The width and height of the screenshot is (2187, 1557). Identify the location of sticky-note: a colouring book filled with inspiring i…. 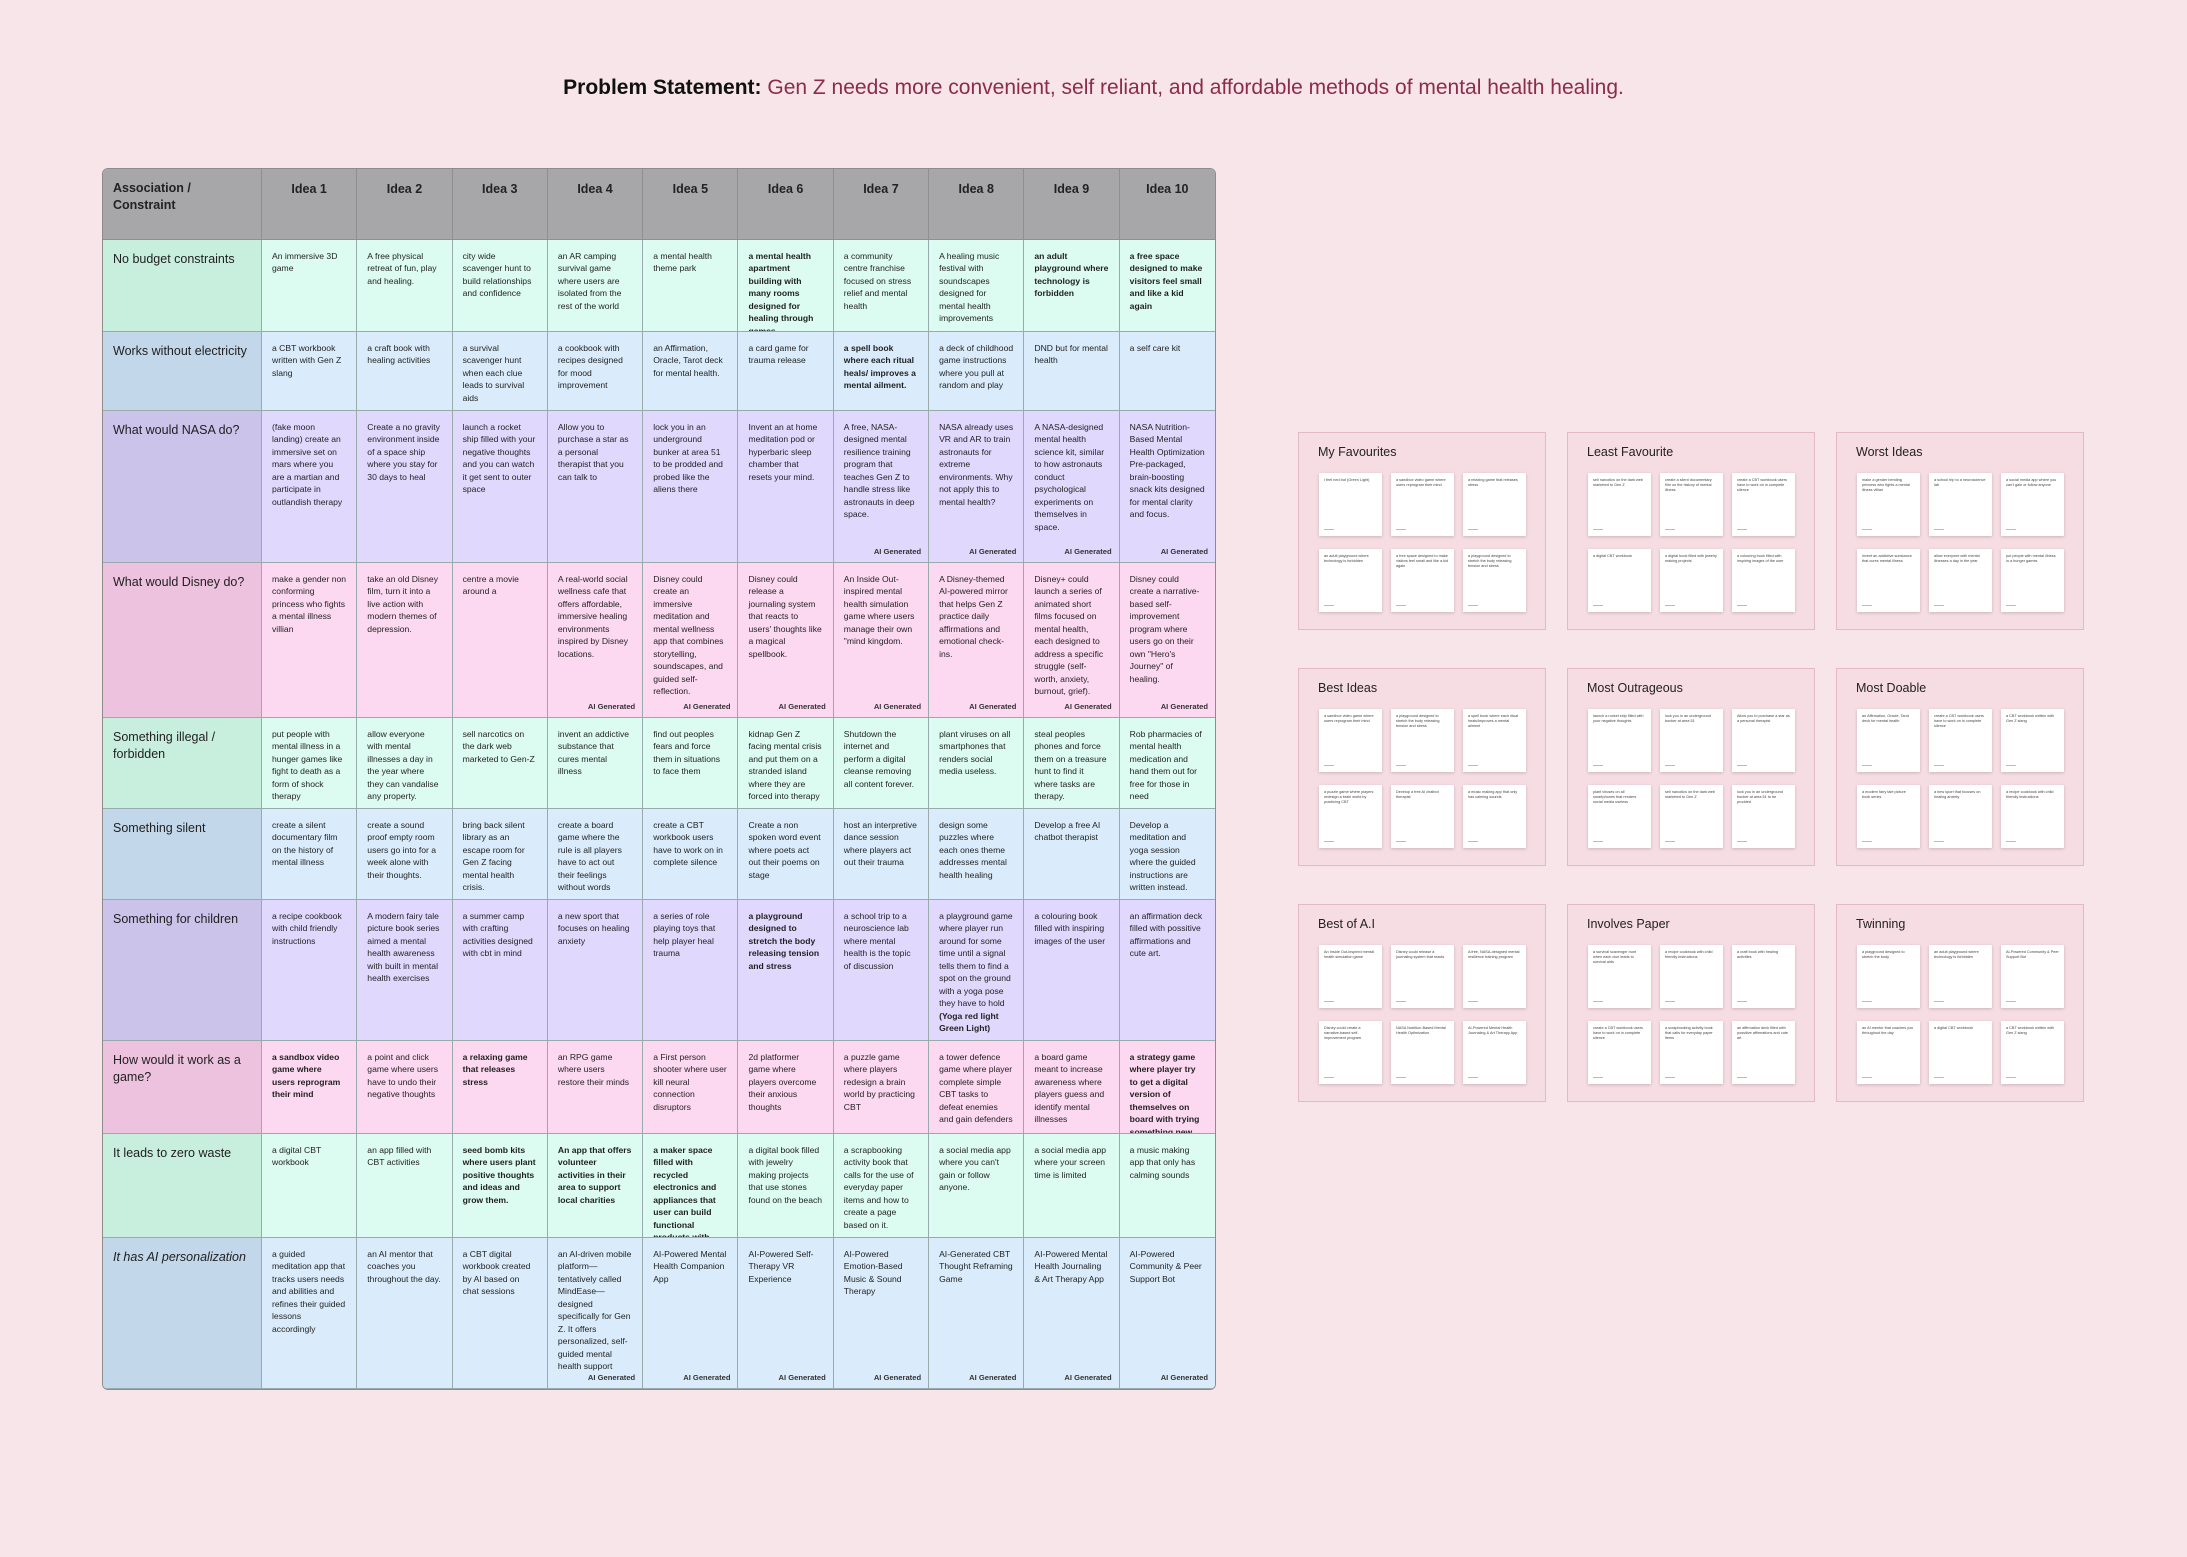
(1763, 580).